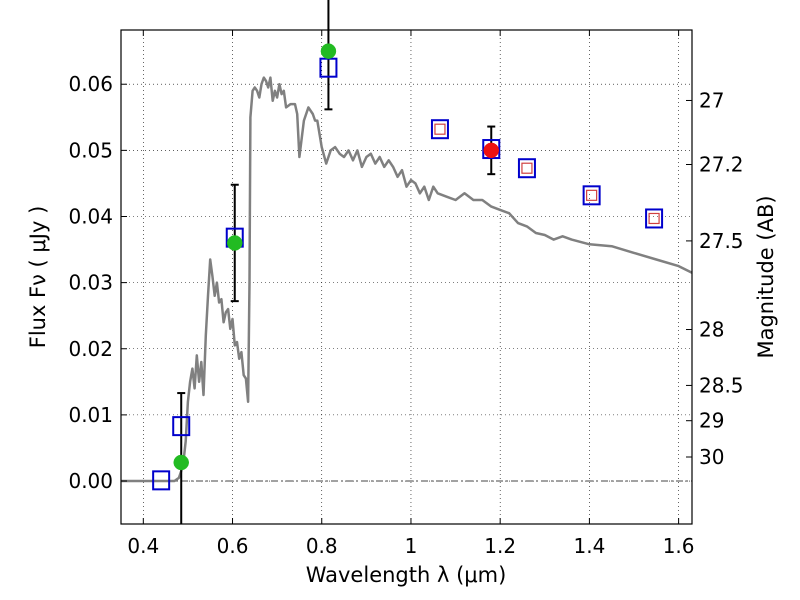 The width and height of the screenshot is (800, 600). Describe the element at coordinates (90, 349) in the screenshot. I see `y-tick-label: 0.02` at that location.